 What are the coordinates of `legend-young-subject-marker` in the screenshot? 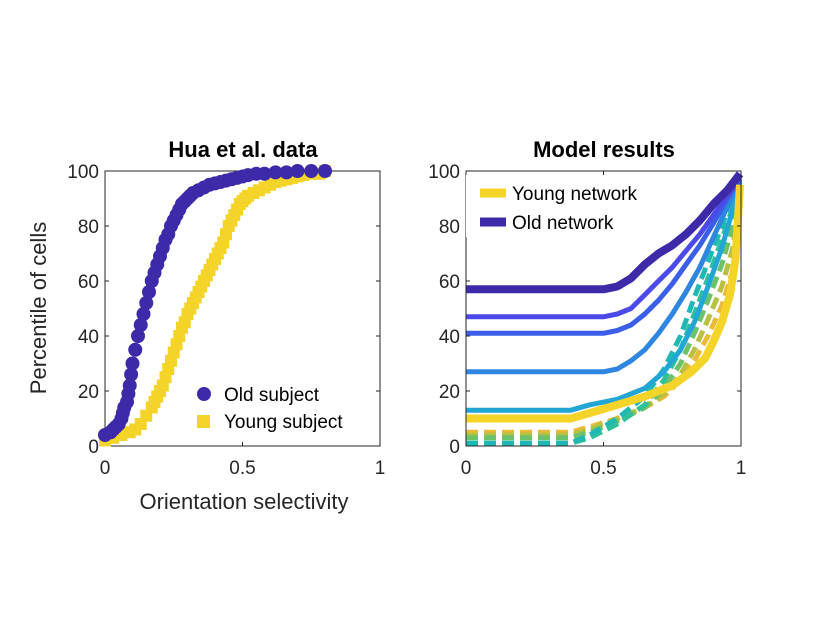 It's located at (203, 421).